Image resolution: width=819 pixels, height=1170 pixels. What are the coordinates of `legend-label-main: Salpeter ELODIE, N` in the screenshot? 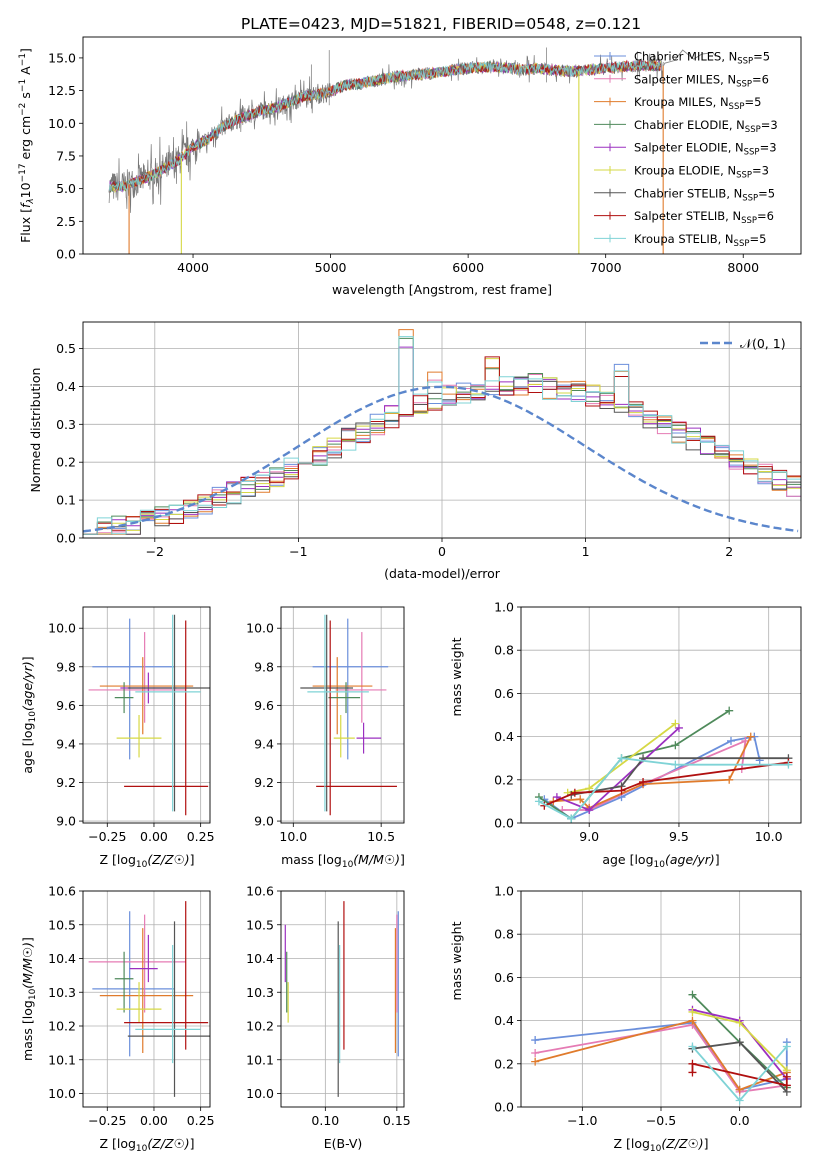 It's located at (689, 148).